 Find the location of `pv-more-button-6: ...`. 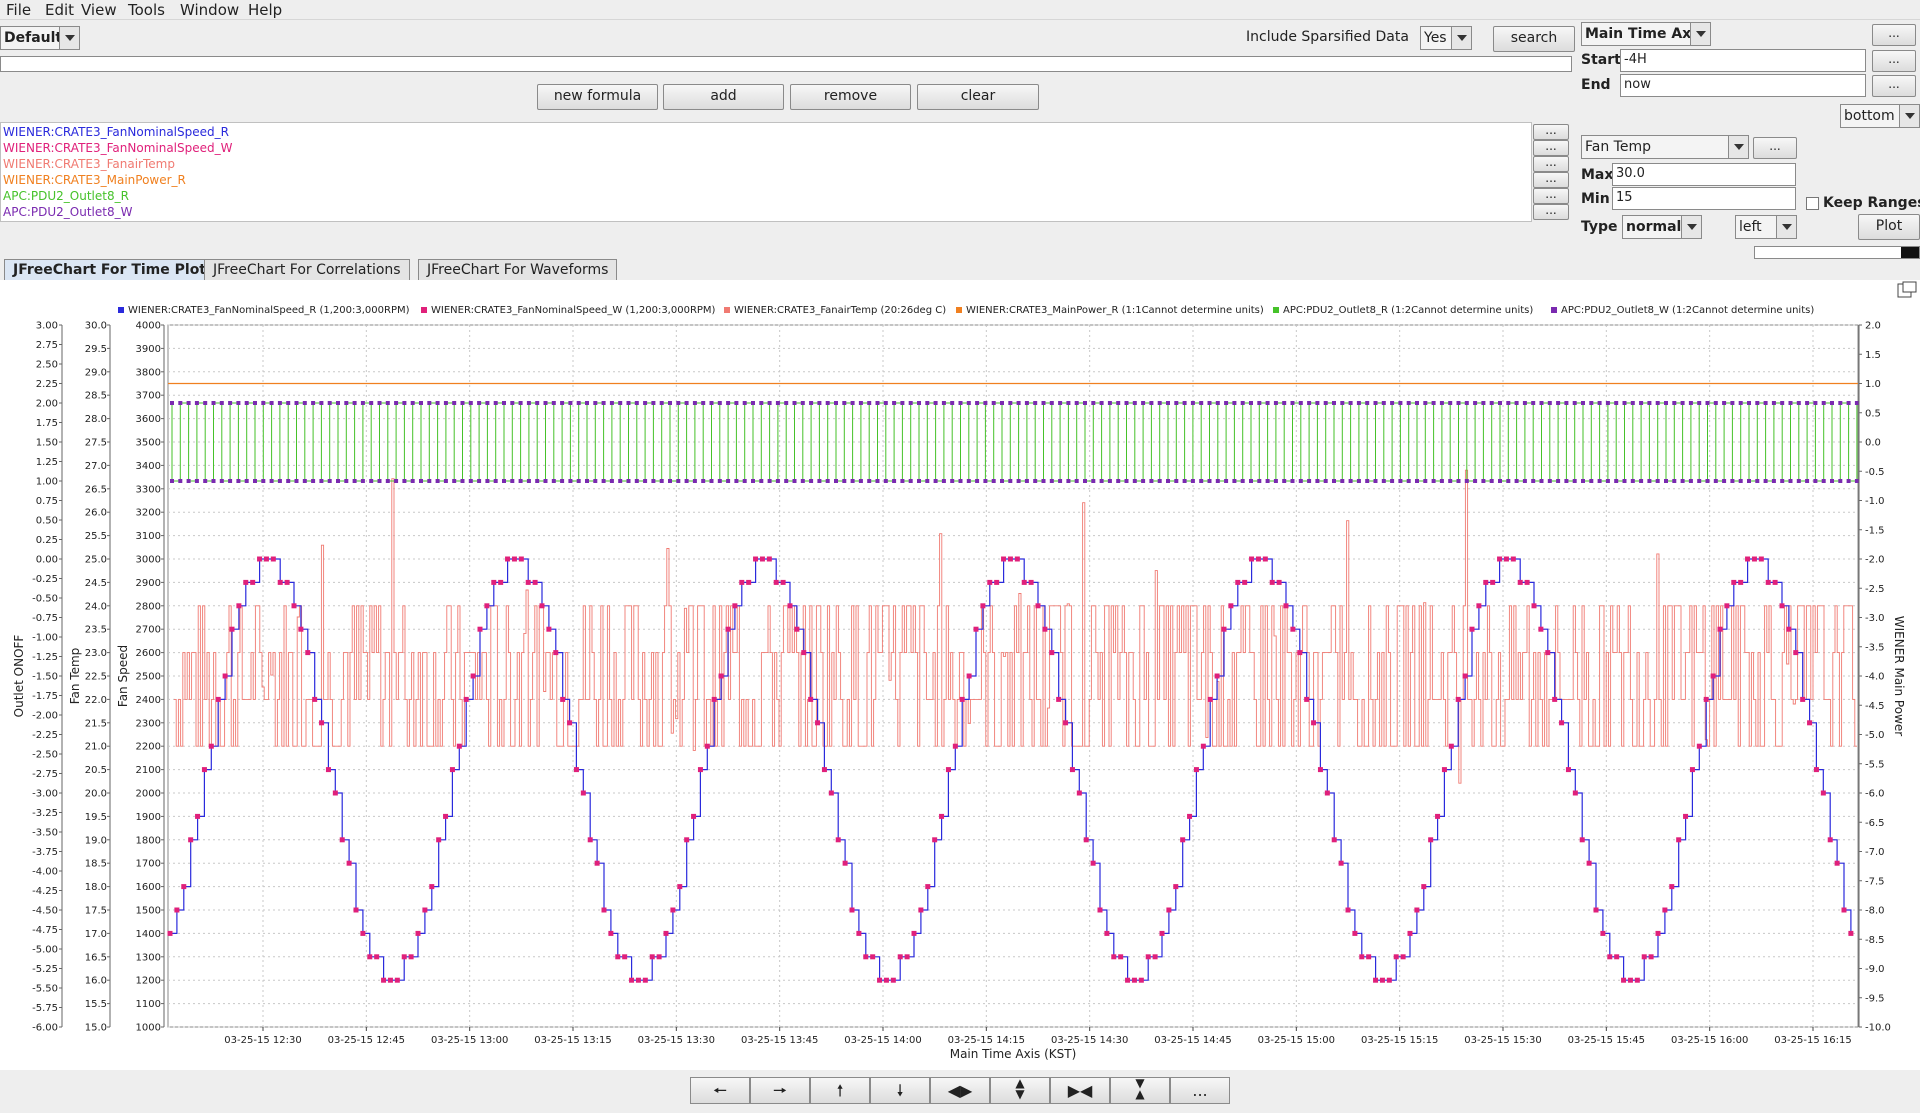

pv-more-button-6: ... is located at coordinates (1551, 212).